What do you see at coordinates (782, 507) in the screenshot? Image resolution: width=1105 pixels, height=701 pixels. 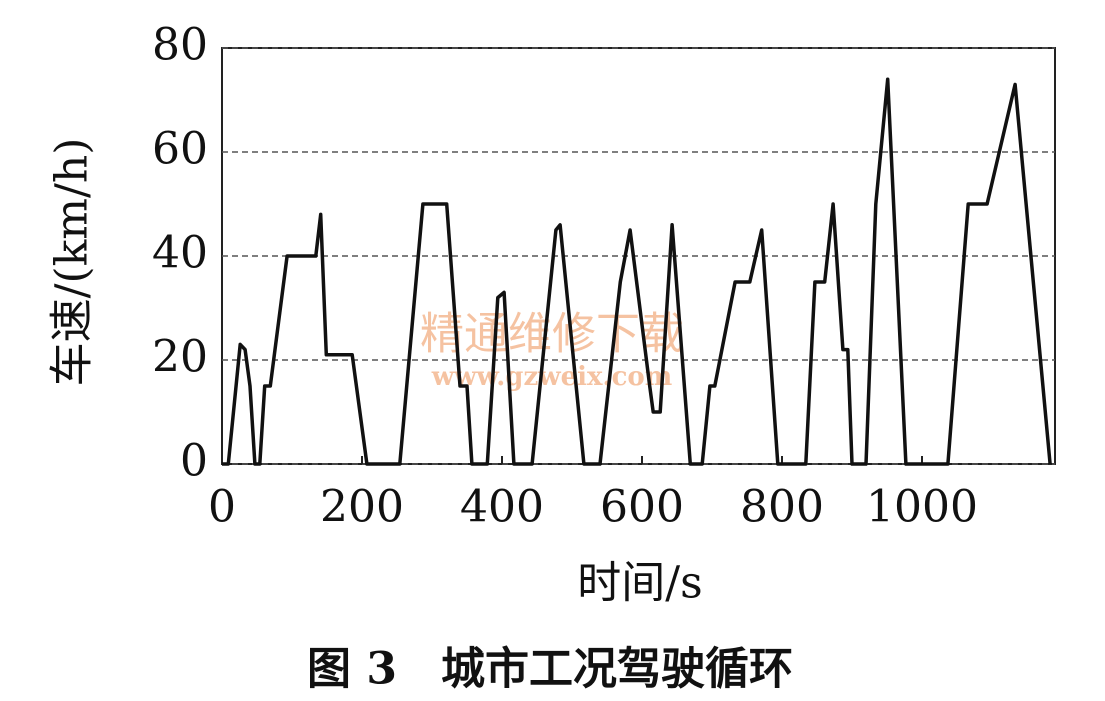 I see `x-tick-label: 800` at bounding box center [782, 507].